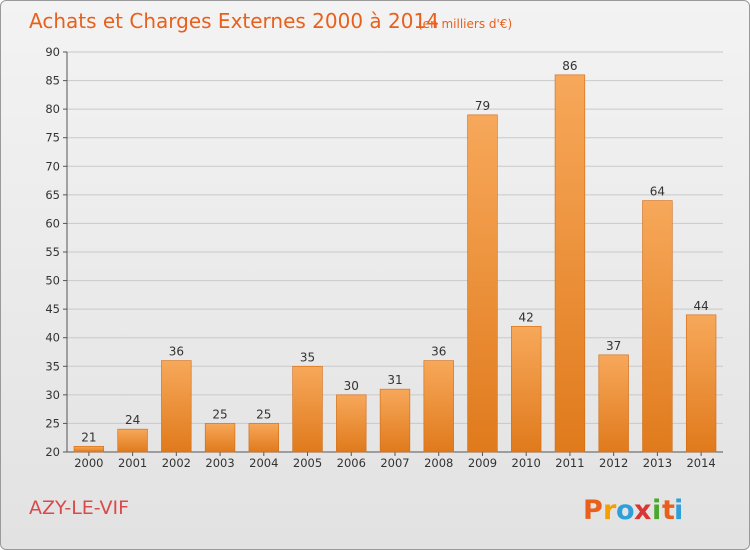 The image size is (750, 550). What do you see at coordinates (220, 438) in the screenshot?
I see `bar-2003` at bounding box center [220, 438].